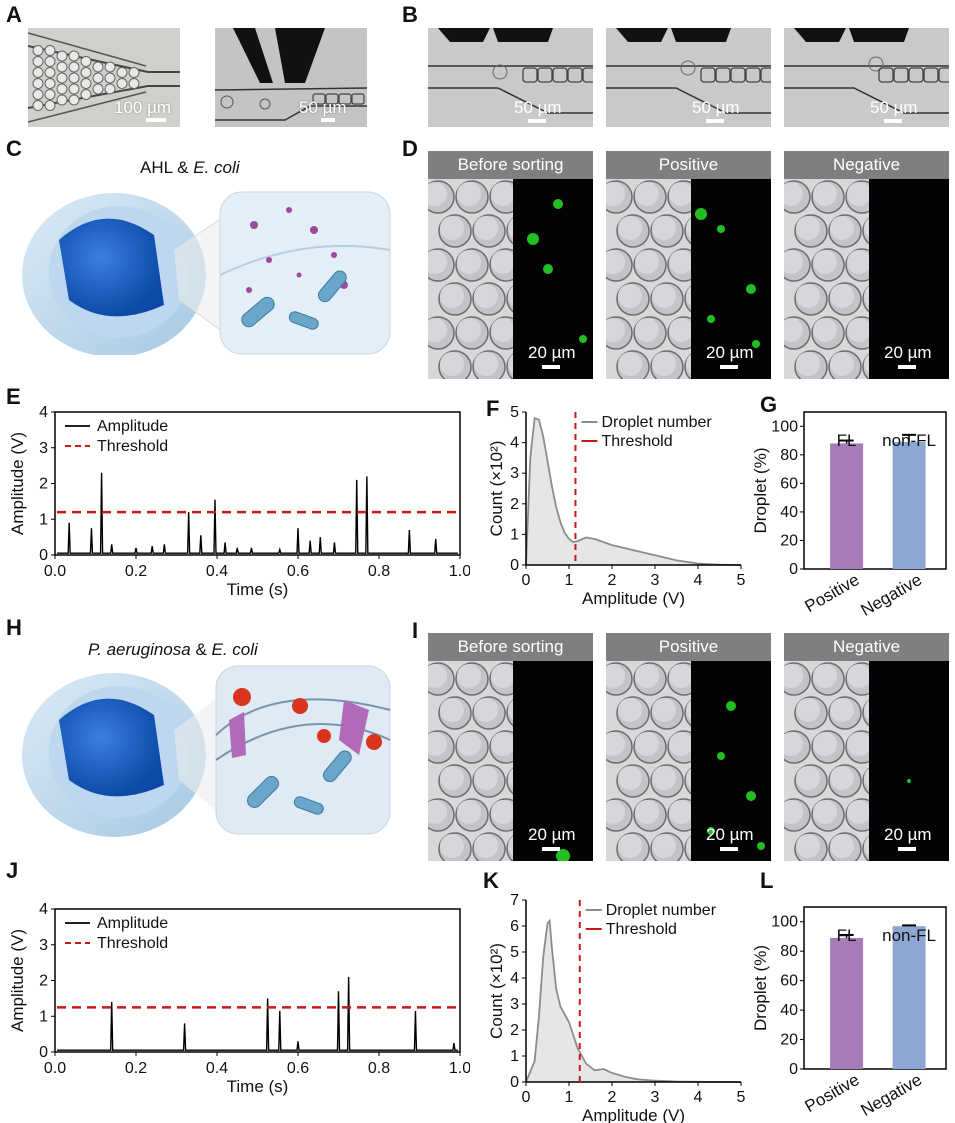 The width and height of the screenshot is (955, 1123). Describe the element at coordinates (741, 580) in the screenshot. I see `x-tick-label: 5` at that location.